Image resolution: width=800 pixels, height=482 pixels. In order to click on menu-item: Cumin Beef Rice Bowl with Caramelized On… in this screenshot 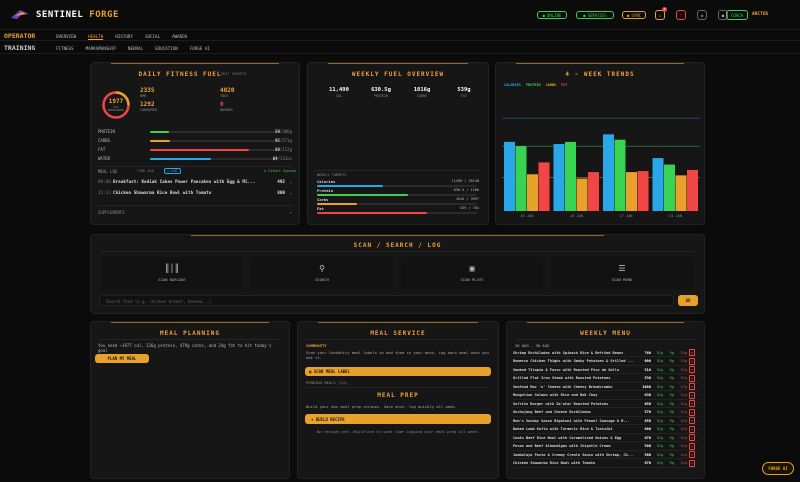, I will do `click(605, 438)`.